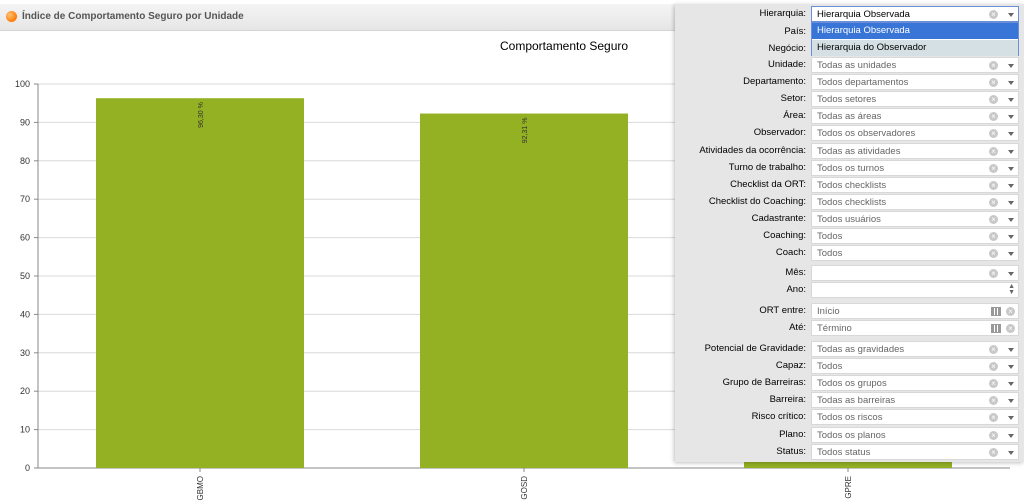 Image resolution: width=1024 pixels, height=504 pixels. Describe the element at coordinates (25, 199) in the screenshot. I see `y-tick-label: 70` at that location.